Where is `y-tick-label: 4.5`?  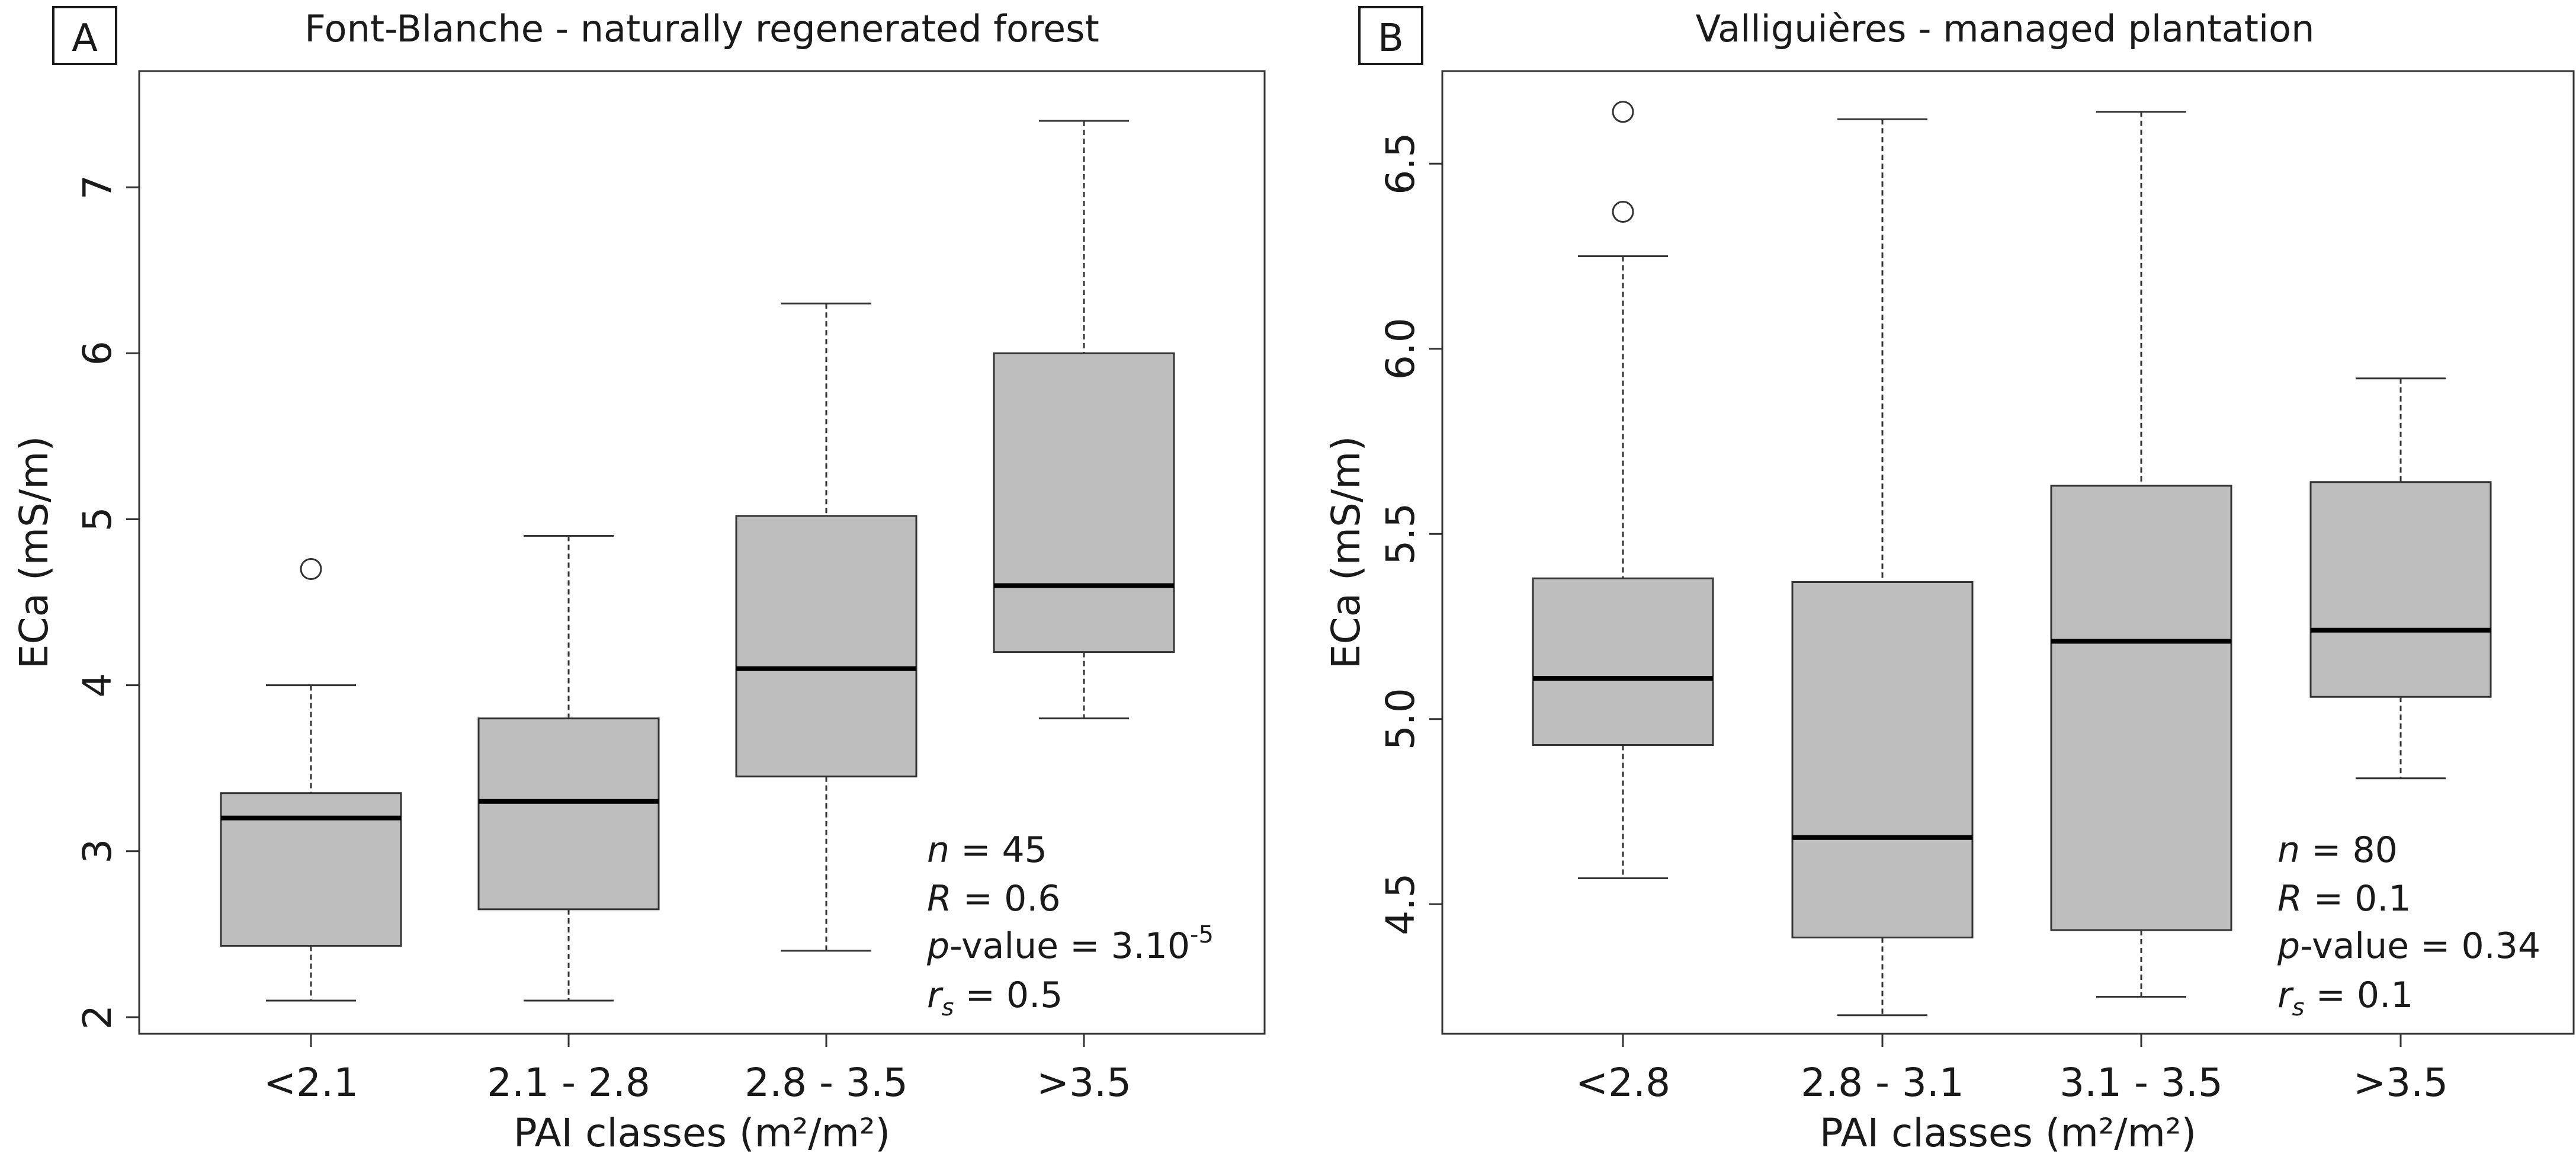 y-tick-label: 4.5 is located at coordinates (1400, 904).